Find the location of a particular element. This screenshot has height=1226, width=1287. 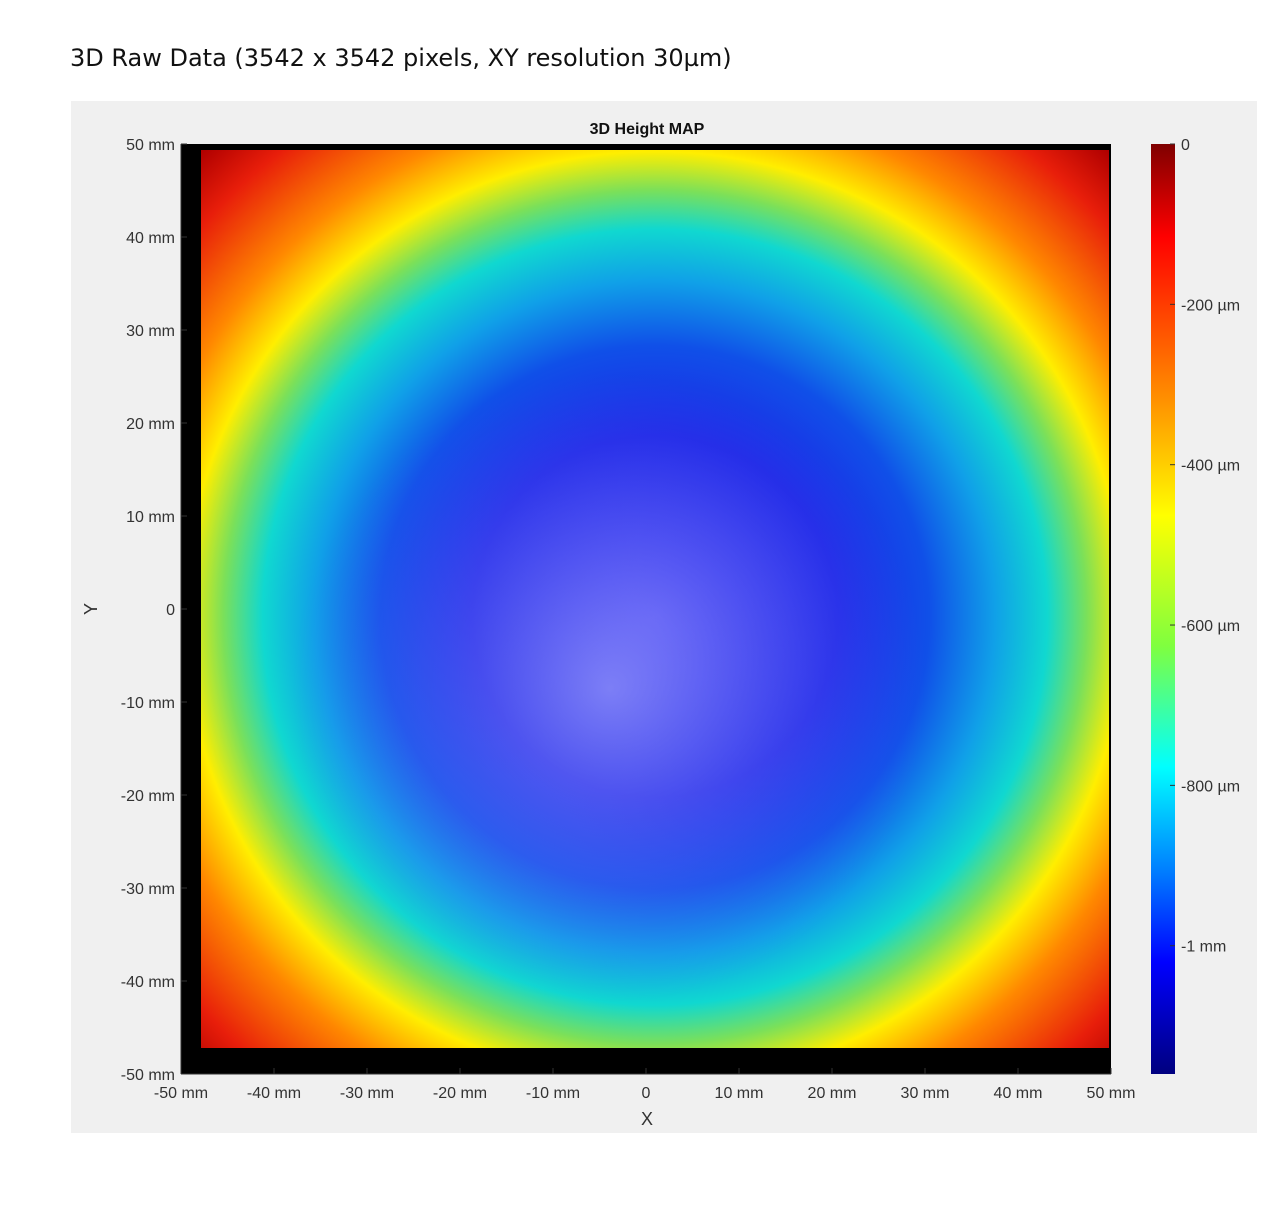

y-axis-title: Y is located at coordinates (91, 609).